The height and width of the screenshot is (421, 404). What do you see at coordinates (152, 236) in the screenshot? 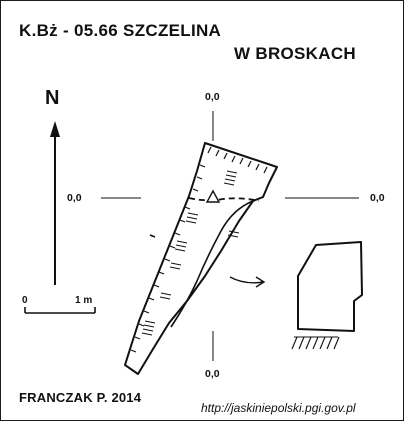
I see `wall-mark` at bounding box center [152, 236].